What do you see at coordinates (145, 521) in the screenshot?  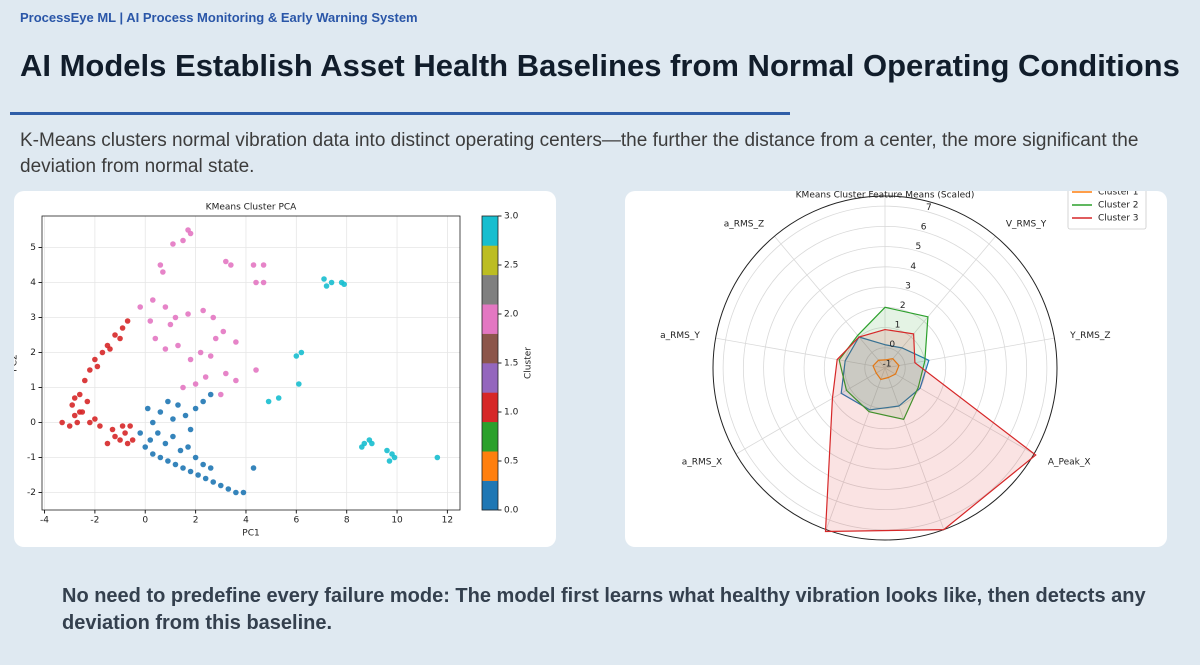 I see `x-tick-label: 0` at bounding box center [145, 521].